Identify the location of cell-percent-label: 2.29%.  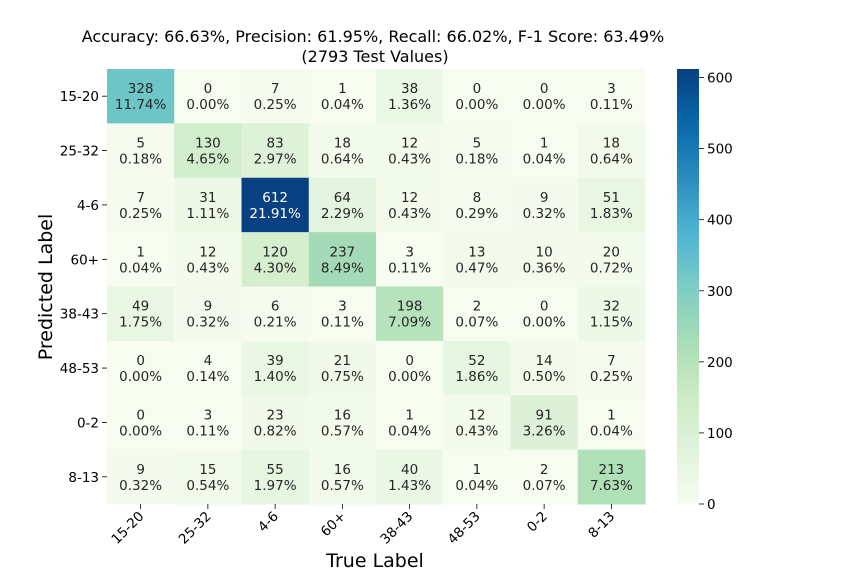
(342, 214).